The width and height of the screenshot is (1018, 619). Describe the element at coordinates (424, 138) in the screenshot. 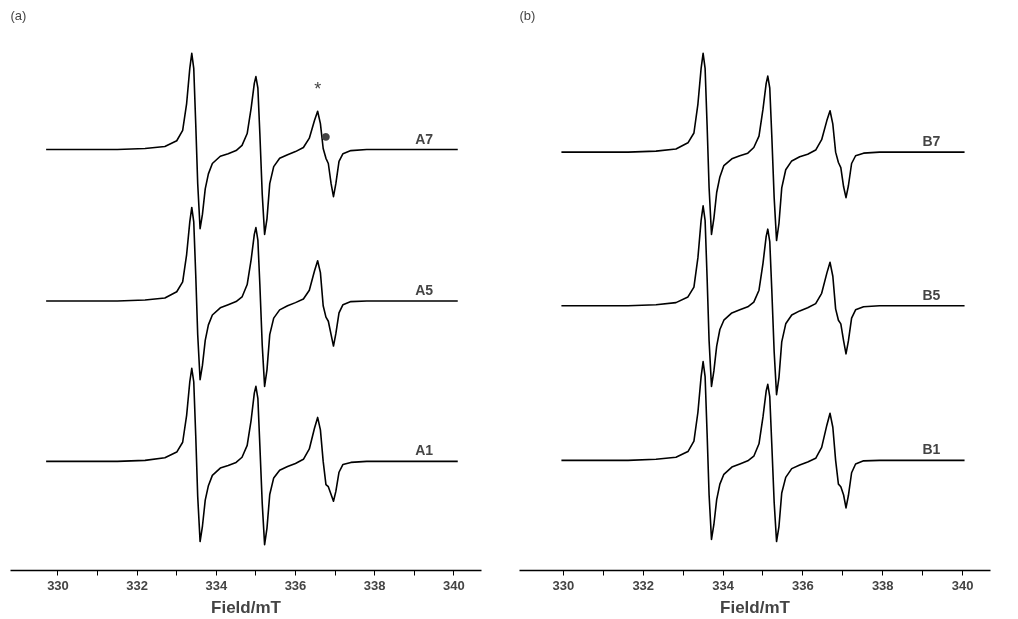

I see `series-label: A7` at that location.